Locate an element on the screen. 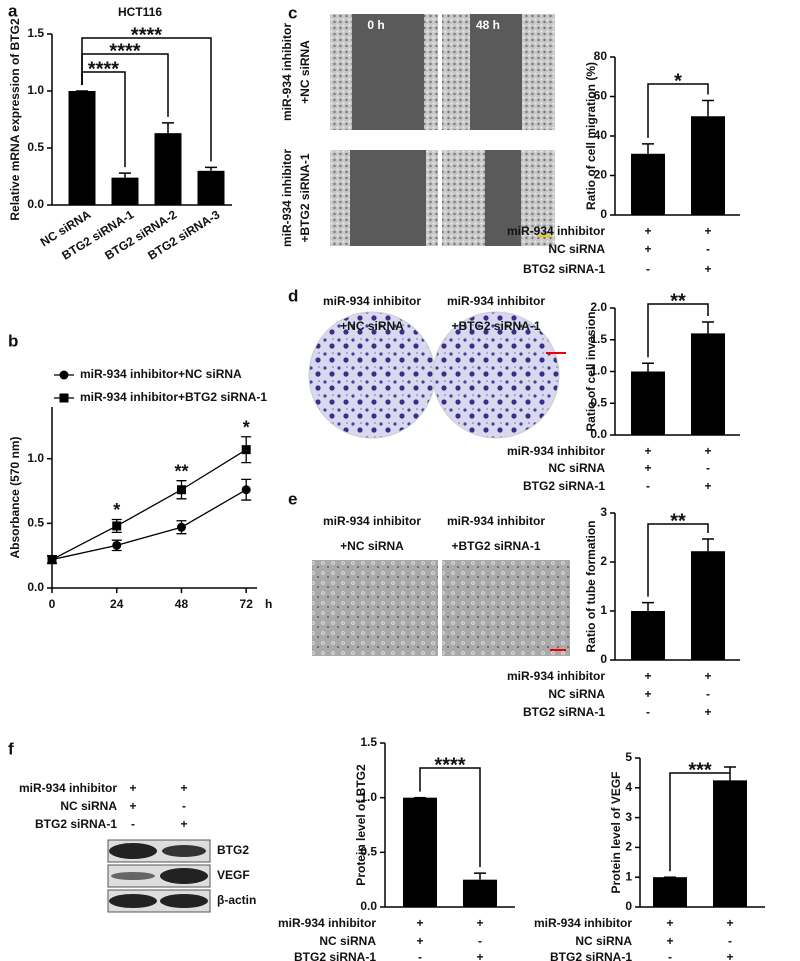 This screenshot has width=800, height=961. x-tick-label: BTG2 siRNA-2 is located at coordinates (140, 235).